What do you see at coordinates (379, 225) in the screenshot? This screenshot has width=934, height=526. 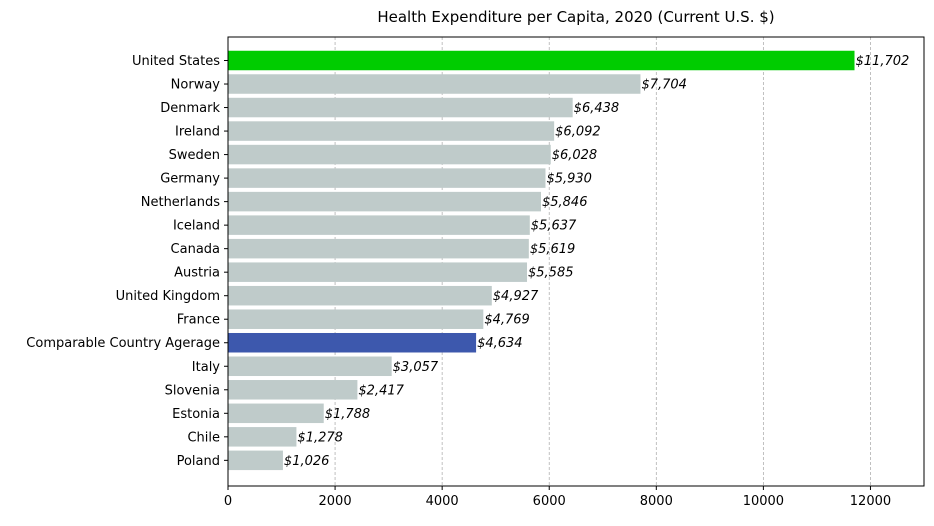 I see `bar-iceland` at bounding box center [379, 225].